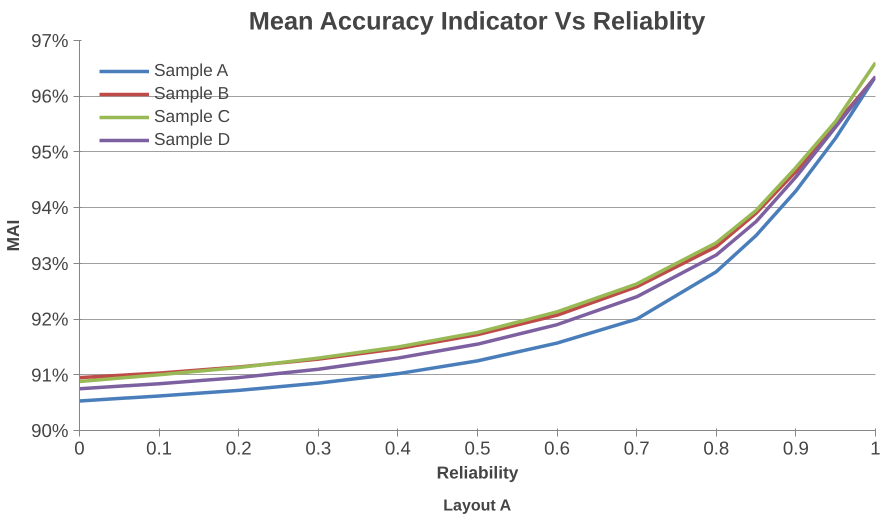 This screenshot has width=881, height=524. I want to click on y-axis-title: MAI, so click(13, 236).